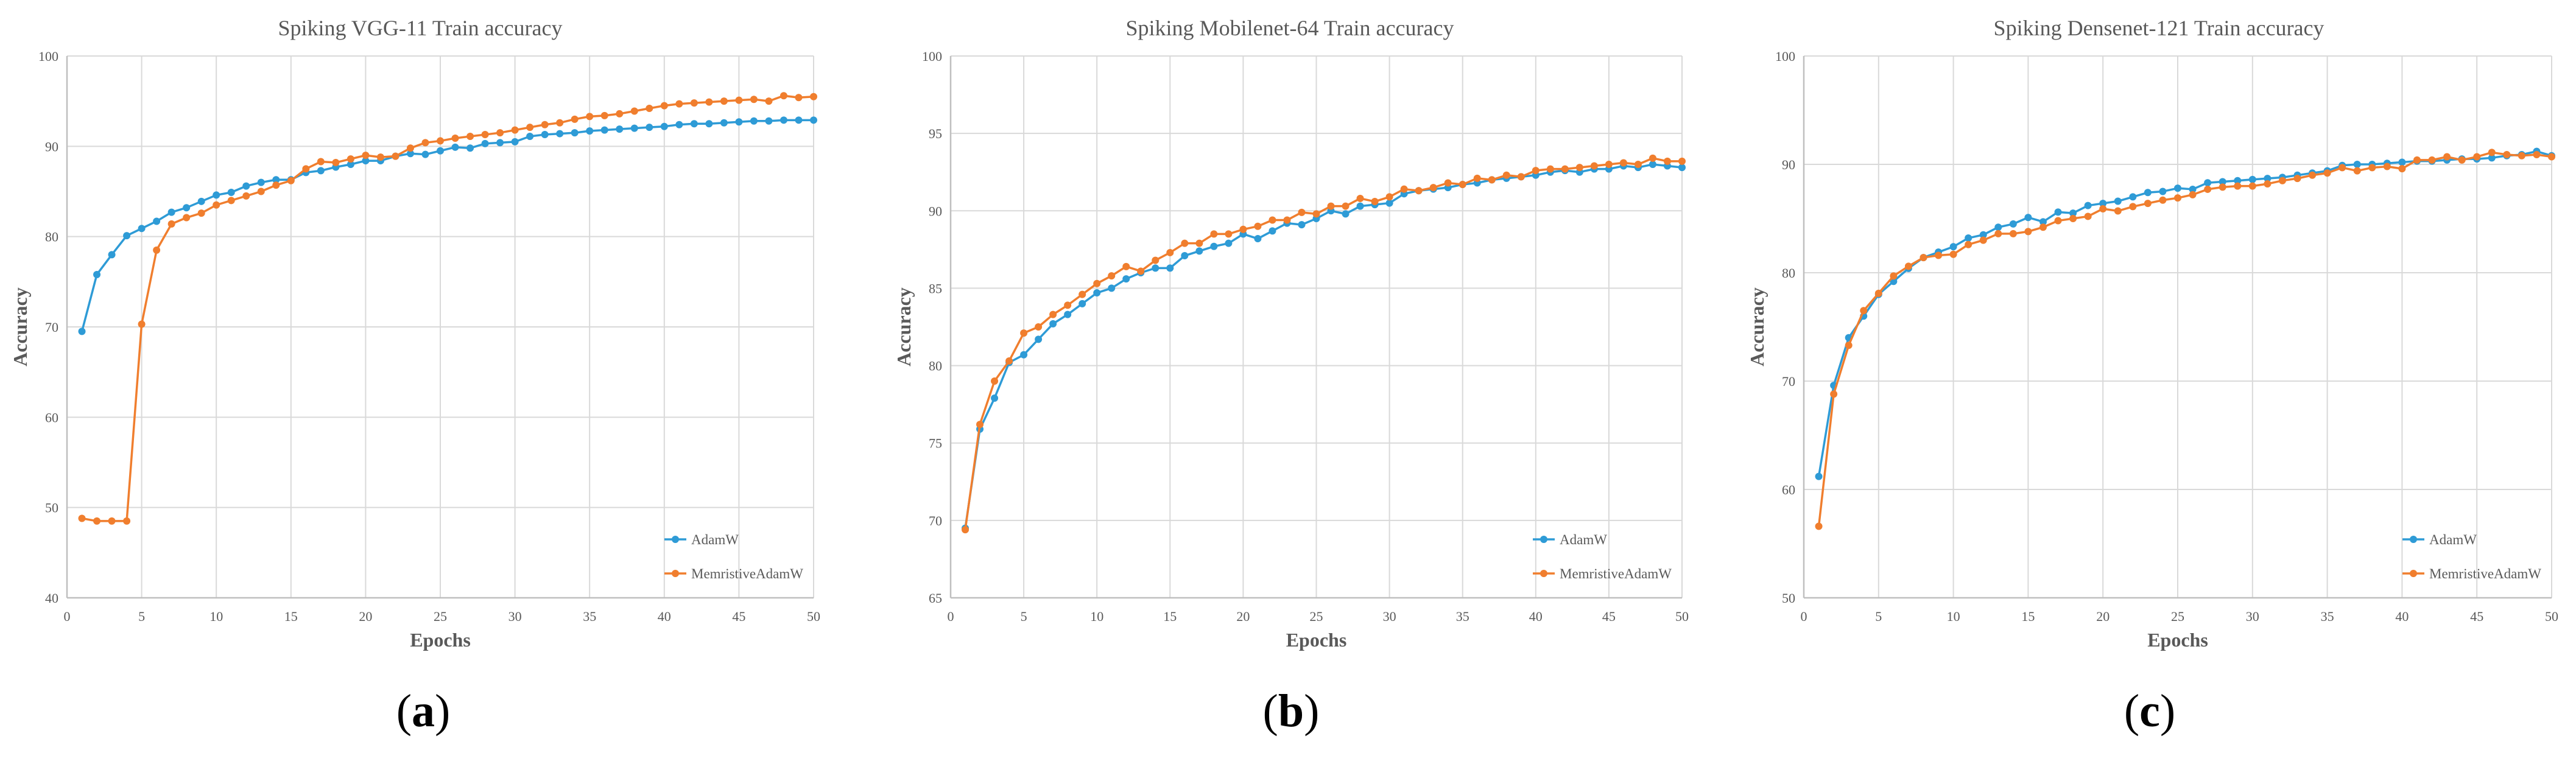 This screenshot has height=764, width=2576. What do you see at coordinates (51, 508) in the screenshot?
I see `y-tick-label: 50` at bounding box center [51, 508].